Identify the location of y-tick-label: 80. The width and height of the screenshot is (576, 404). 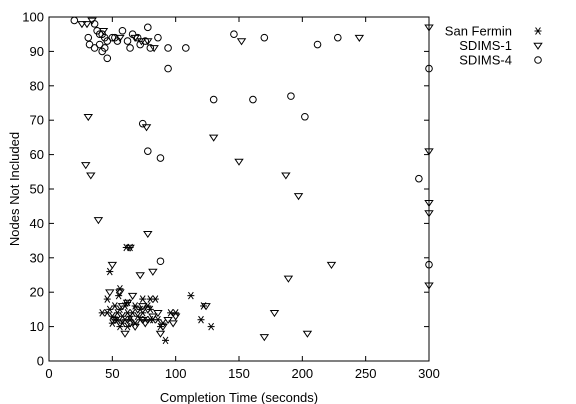
(37, 85).